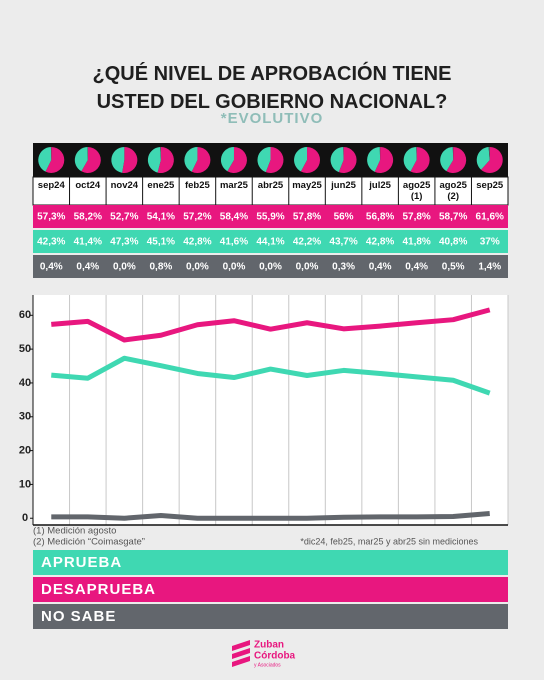 Image resolution: width=544 pixels, height=680 pixels. Describe the element at coordinates (89, 542) in the screenshot. I see `note: (2) Medición “Coimasgate”` at that location.